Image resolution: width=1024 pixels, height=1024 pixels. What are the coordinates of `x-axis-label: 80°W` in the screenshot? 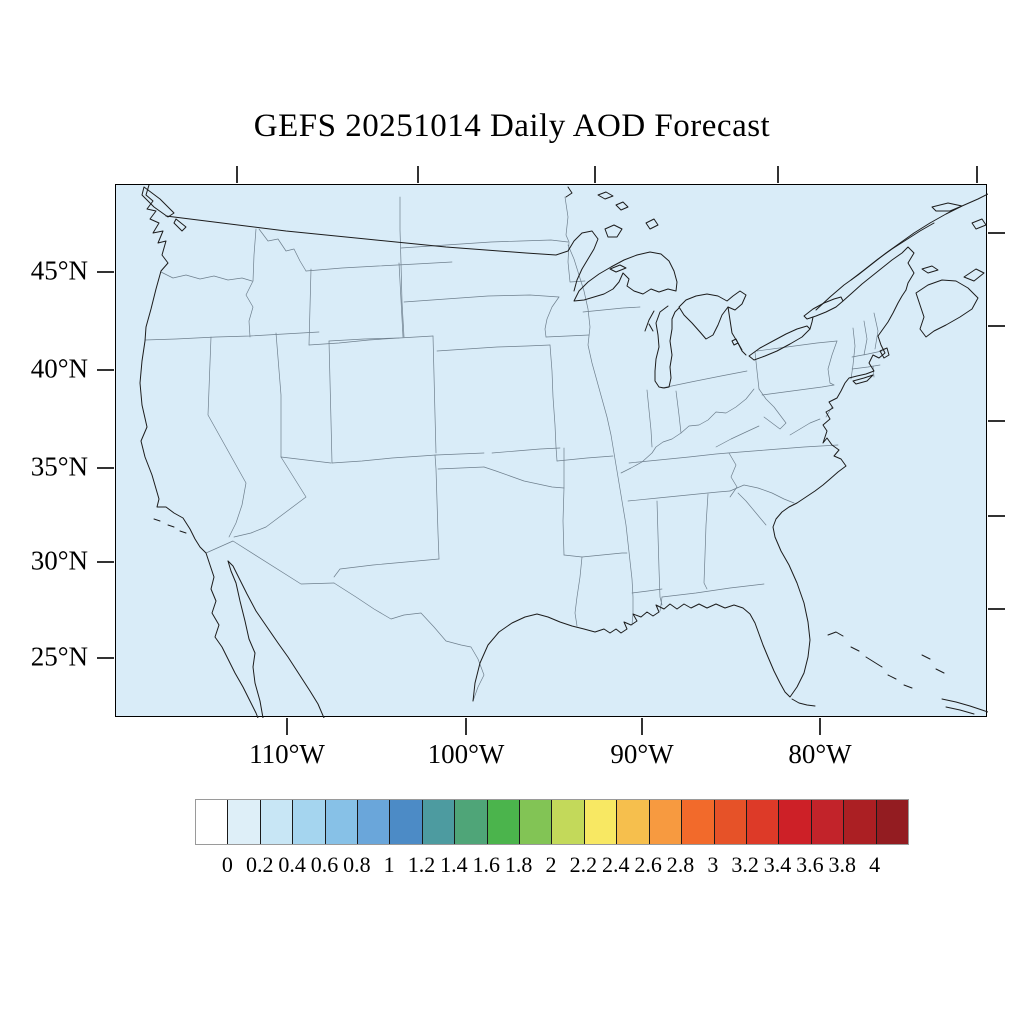 It's located at (820, 754).